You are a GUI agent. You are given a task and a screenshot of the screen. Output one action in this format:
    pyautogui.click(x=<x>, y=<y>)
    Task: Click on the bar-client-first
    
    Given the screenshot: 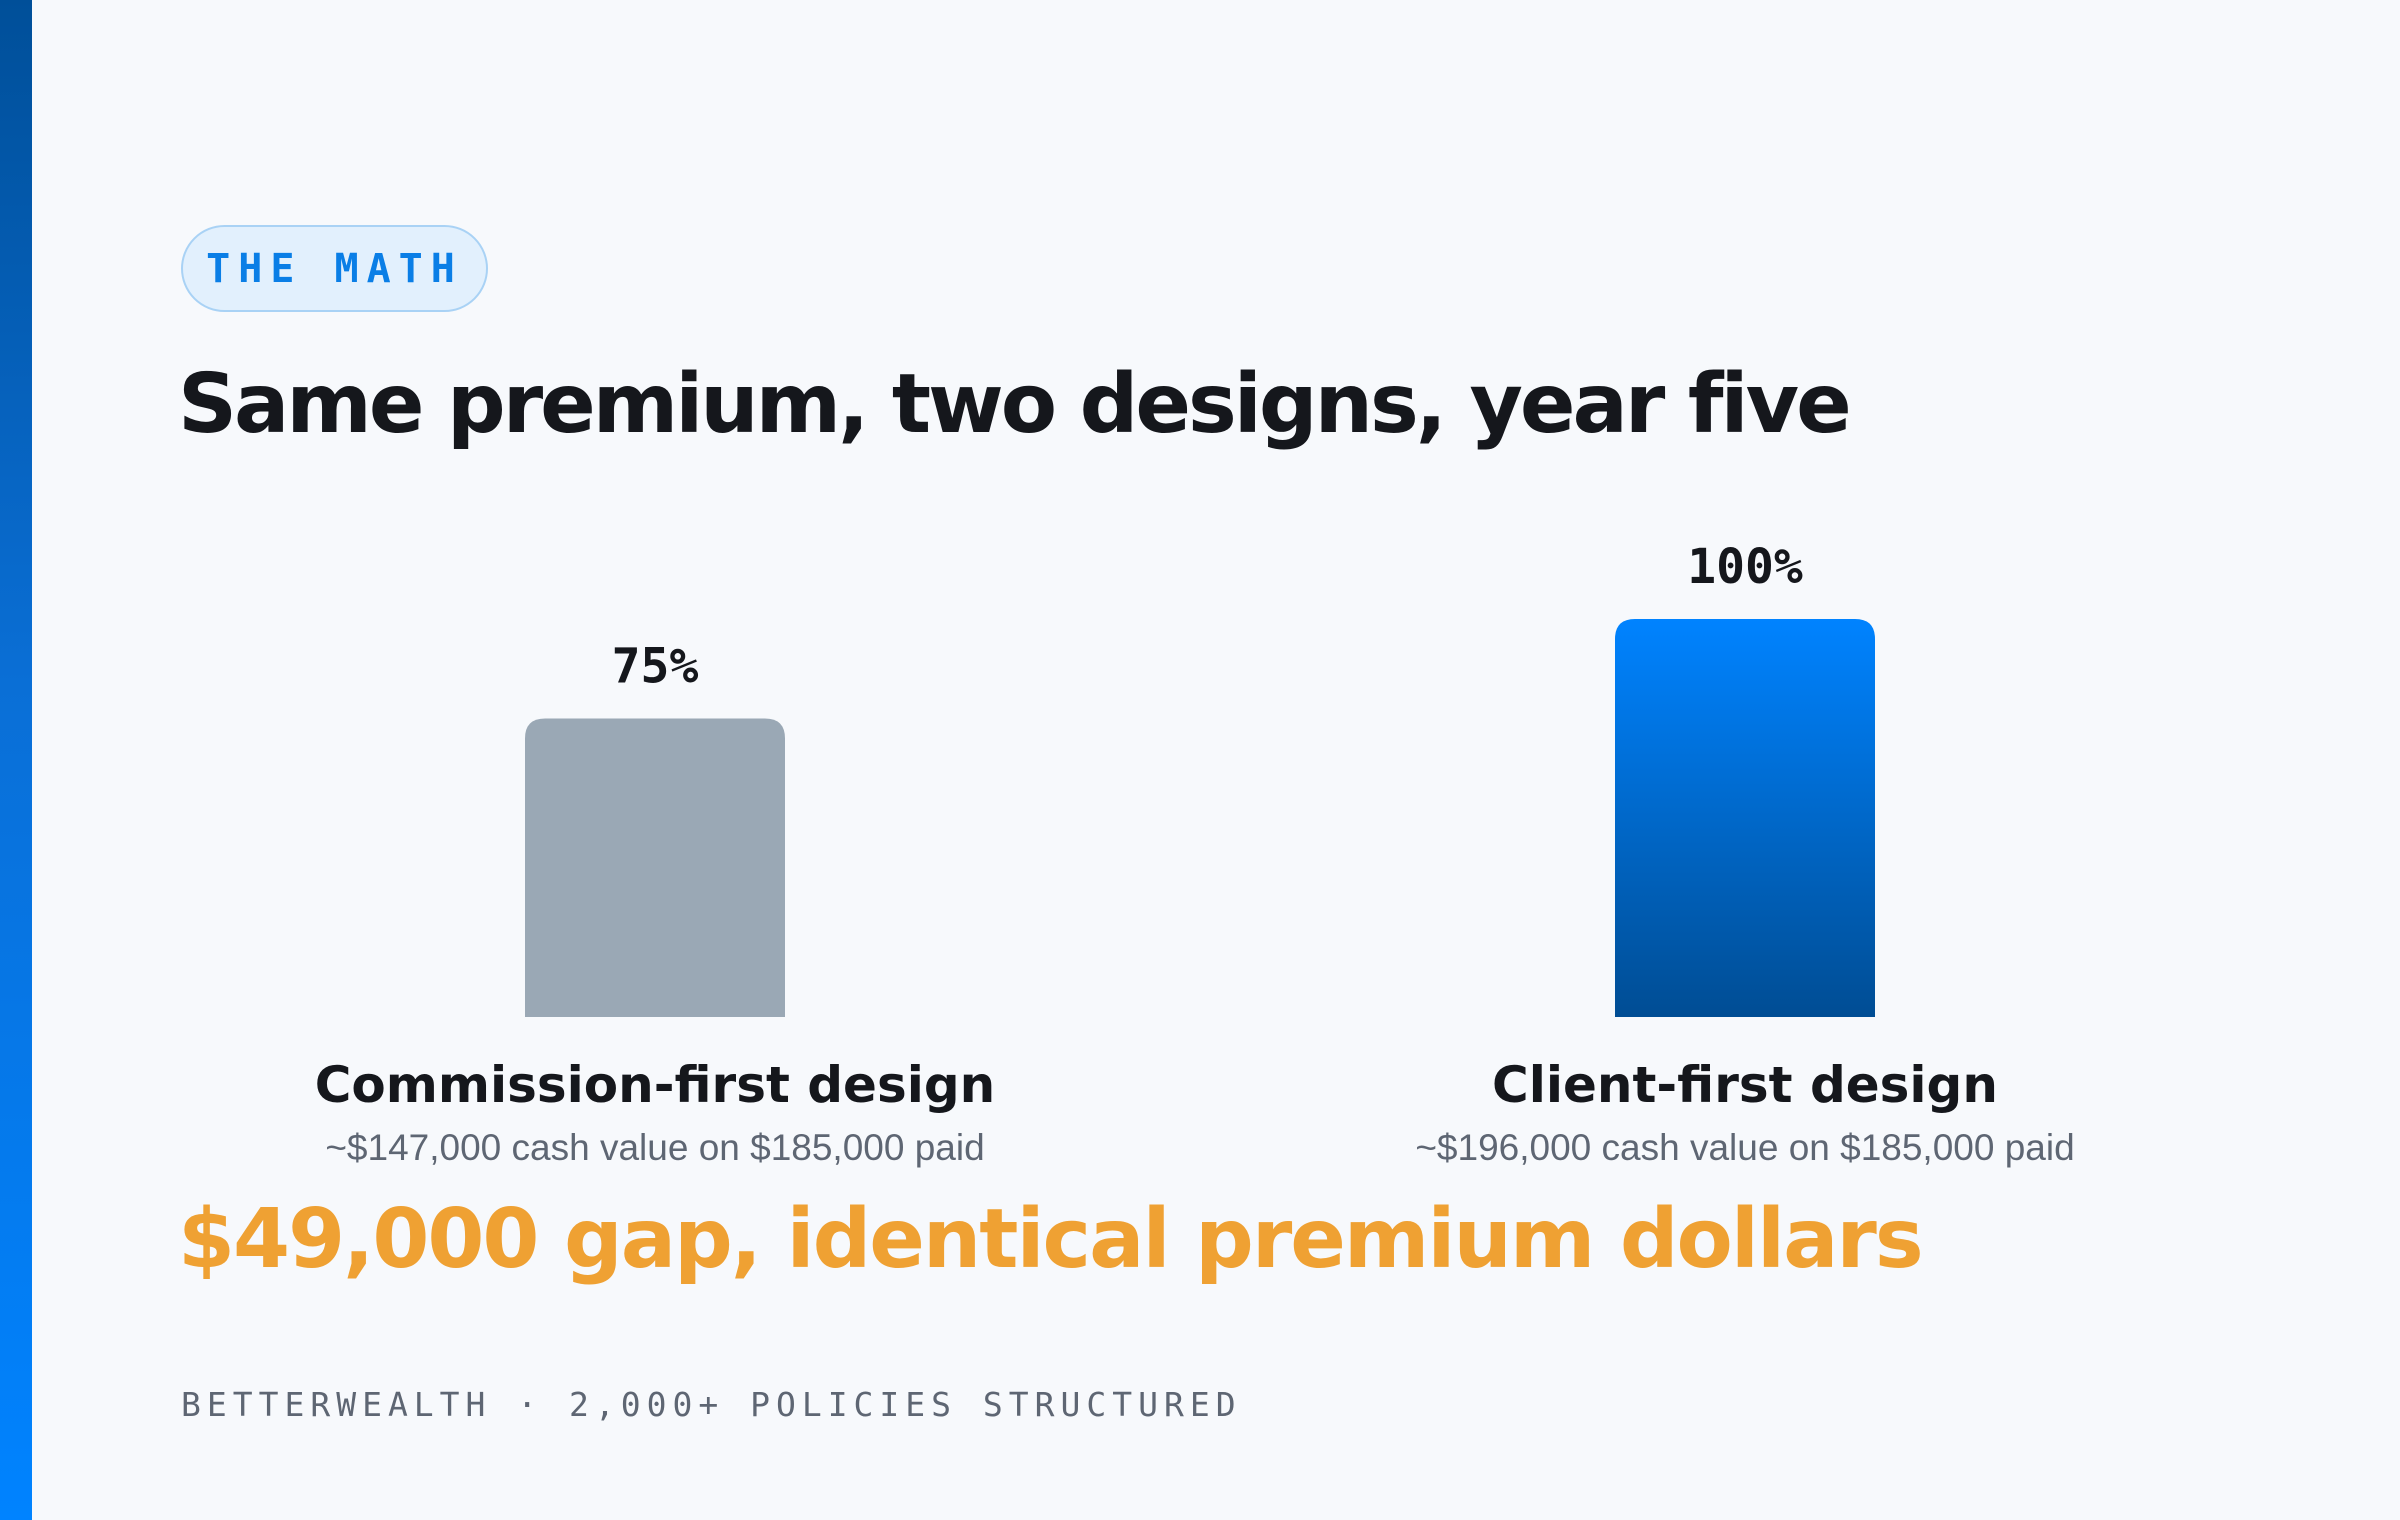 What is the action you would take?
    pyautogui.click(x=1745, y=818)
    